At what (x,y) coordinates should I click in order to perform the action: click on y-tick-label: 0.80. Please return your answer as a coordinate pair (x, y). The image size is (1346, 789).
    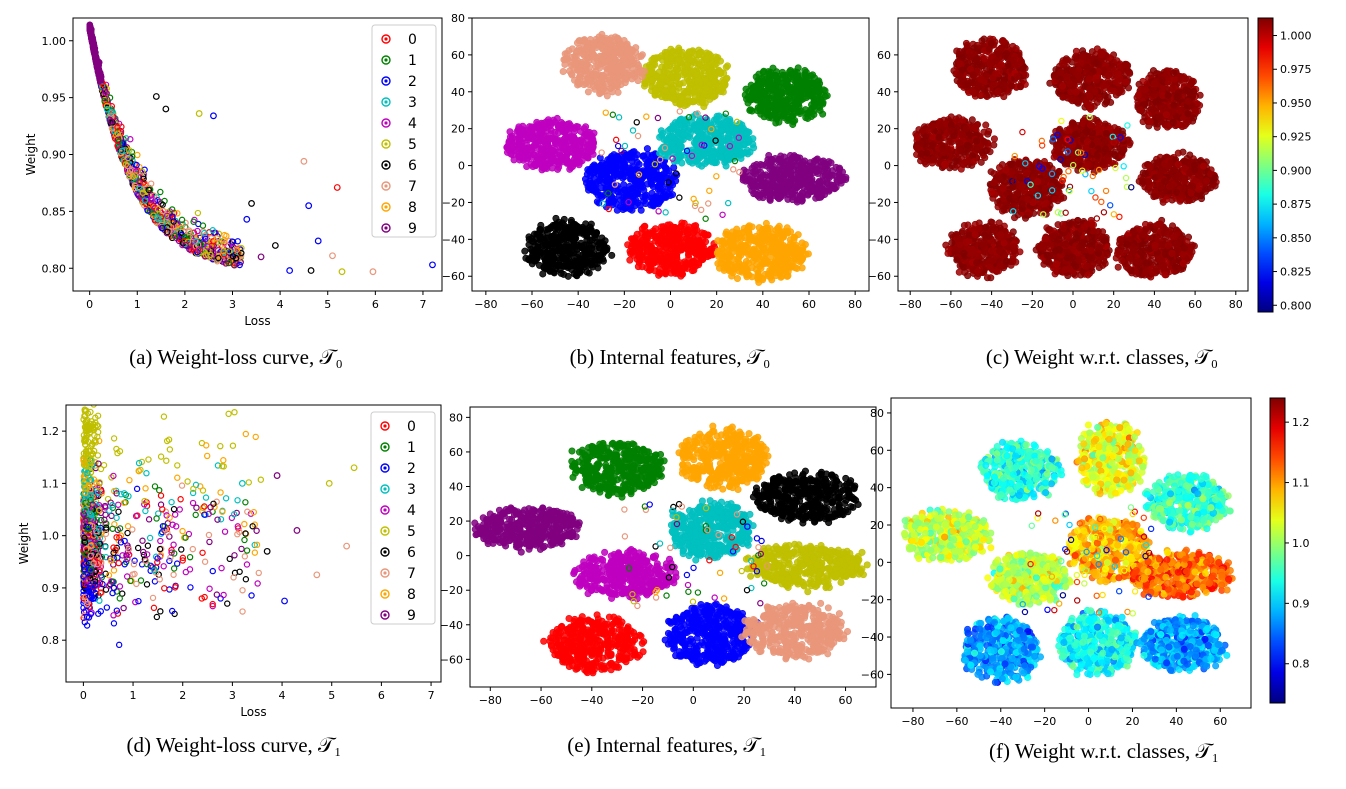
    Looking at the image, I should click on (54, 268).